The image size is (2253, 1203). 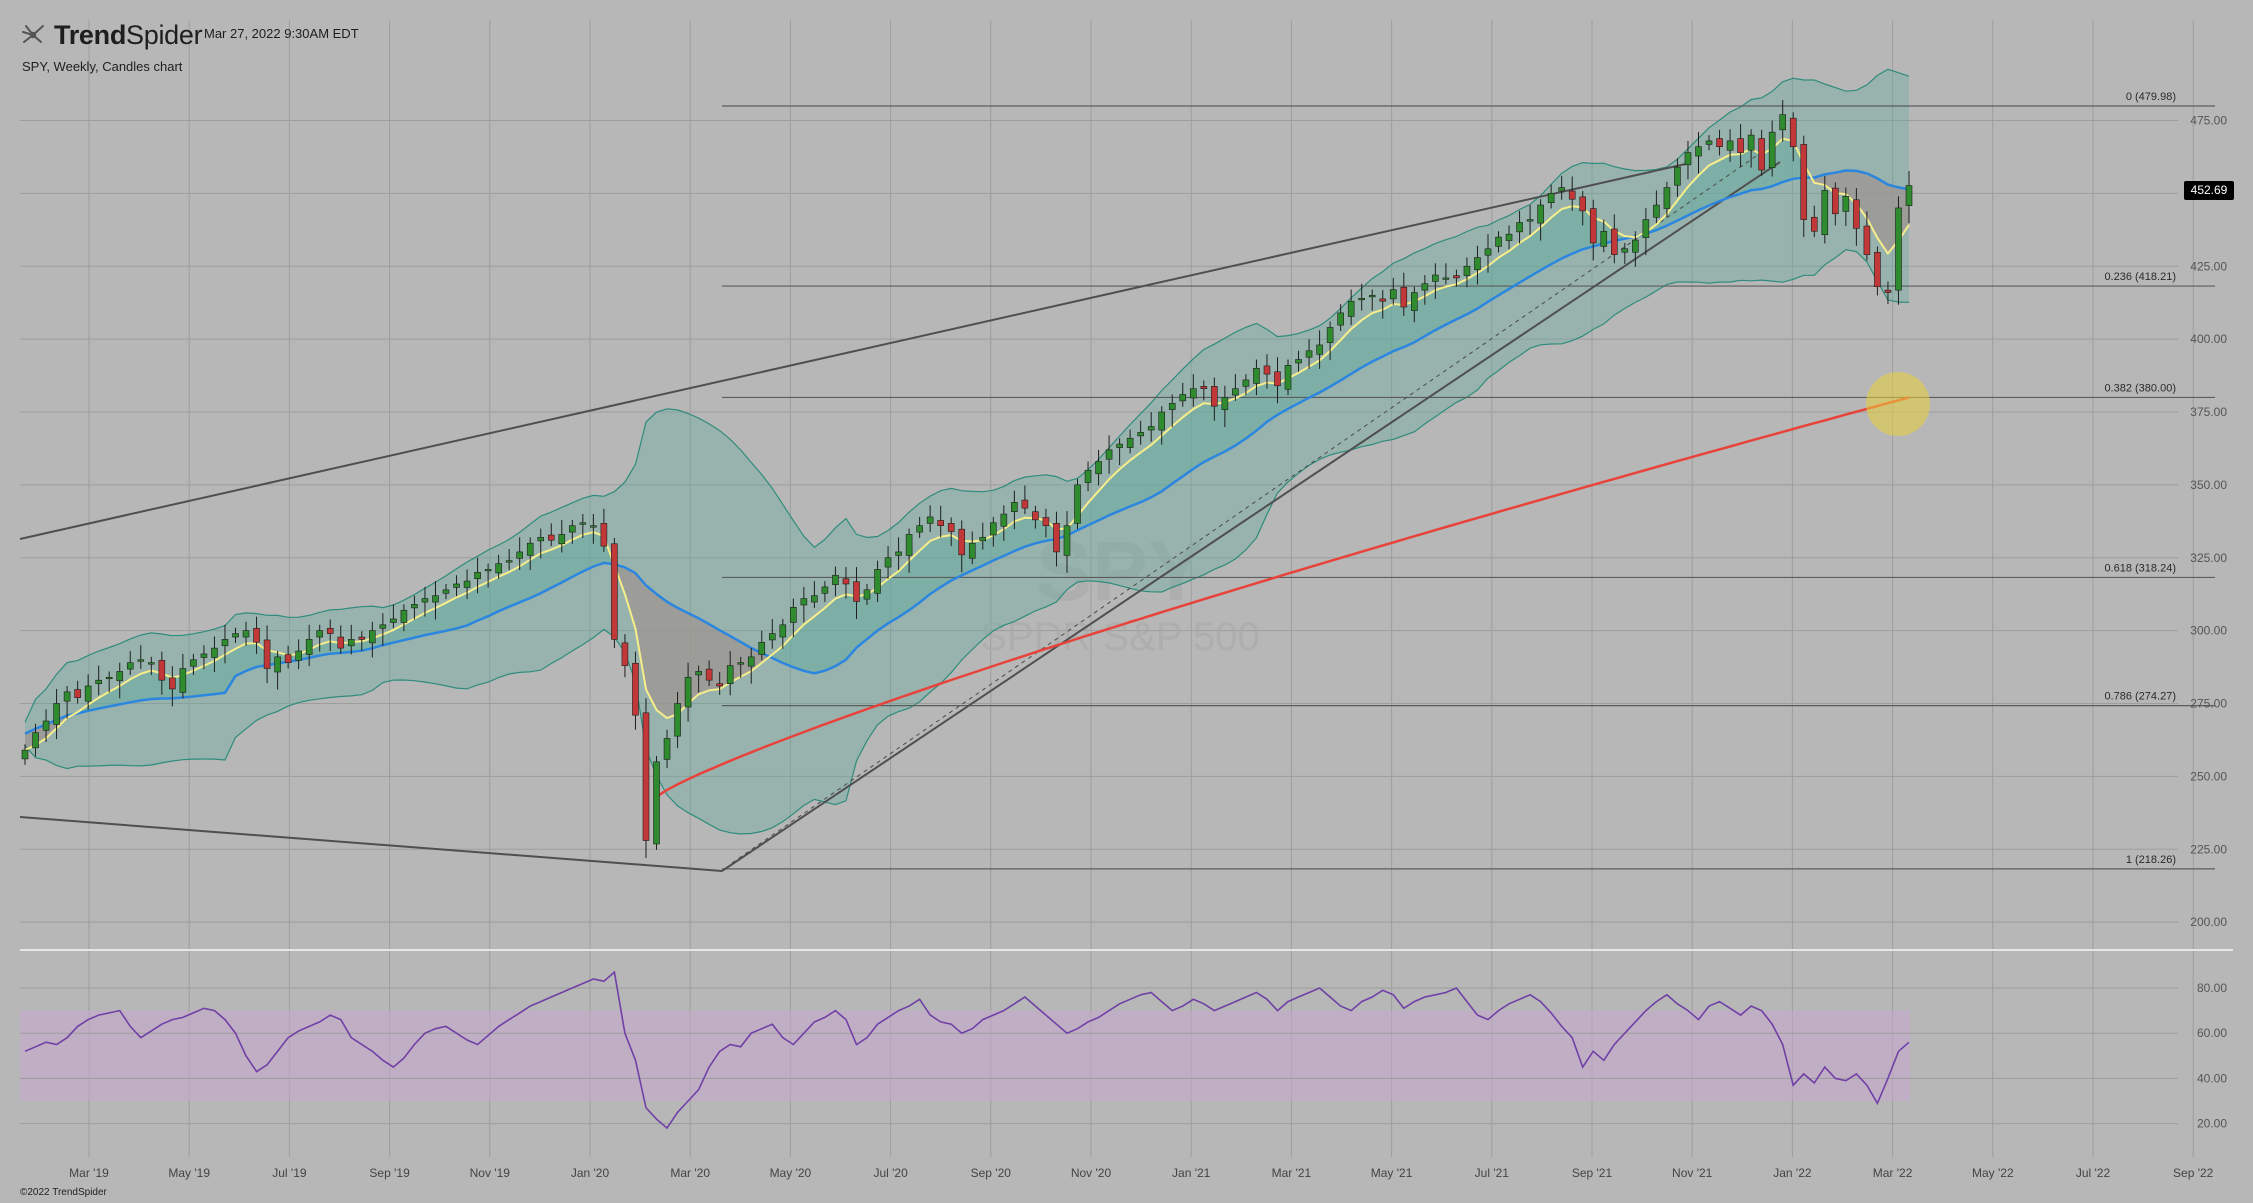 I want to click on rsi-tick-label: 80.00, so click(x=2212, y=988).